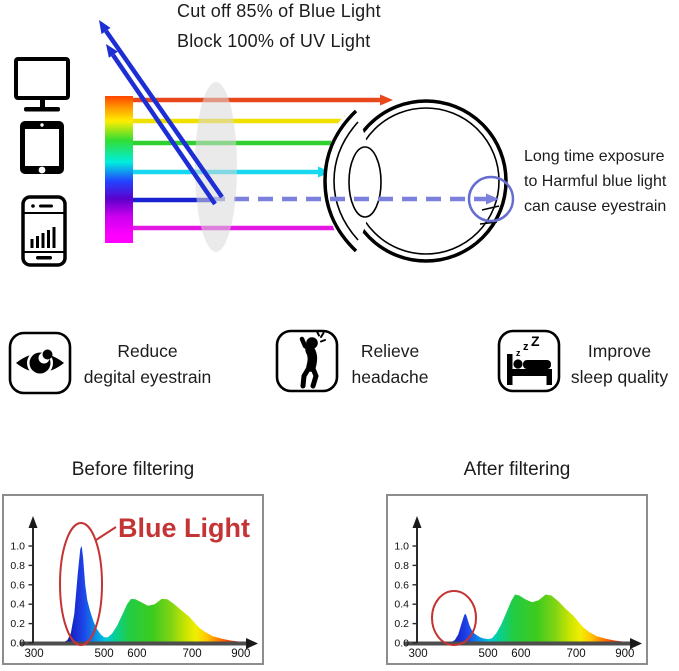 Image resolution: width=679 pixels, height=671 pixels. What do you see at coordinates (415, 181) in the screenshot?
I see `eye-diagram` at bounding box center [415, 181].